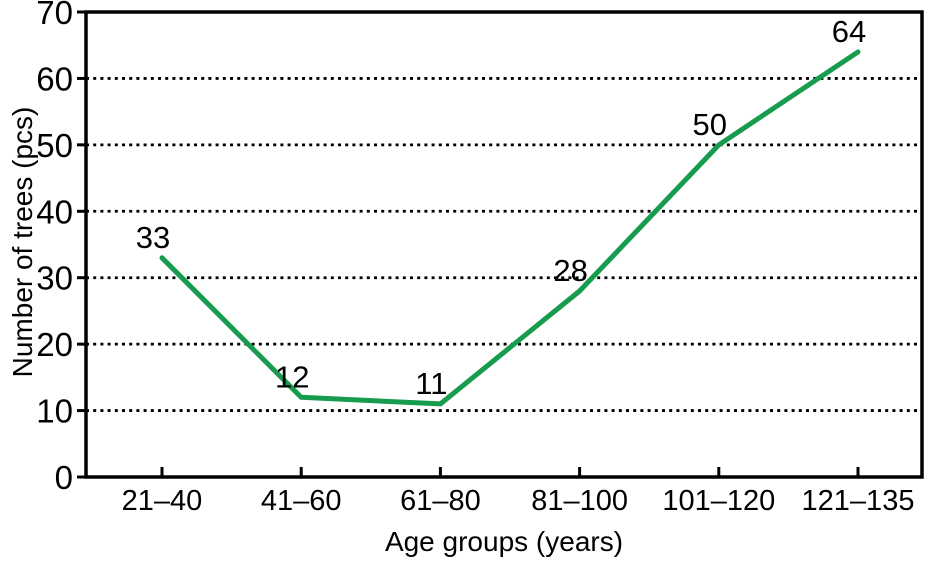 Image resolution: width=931 pixels, height=567 pixels. I want to click on point-label-0: 33, so click(153, 237).